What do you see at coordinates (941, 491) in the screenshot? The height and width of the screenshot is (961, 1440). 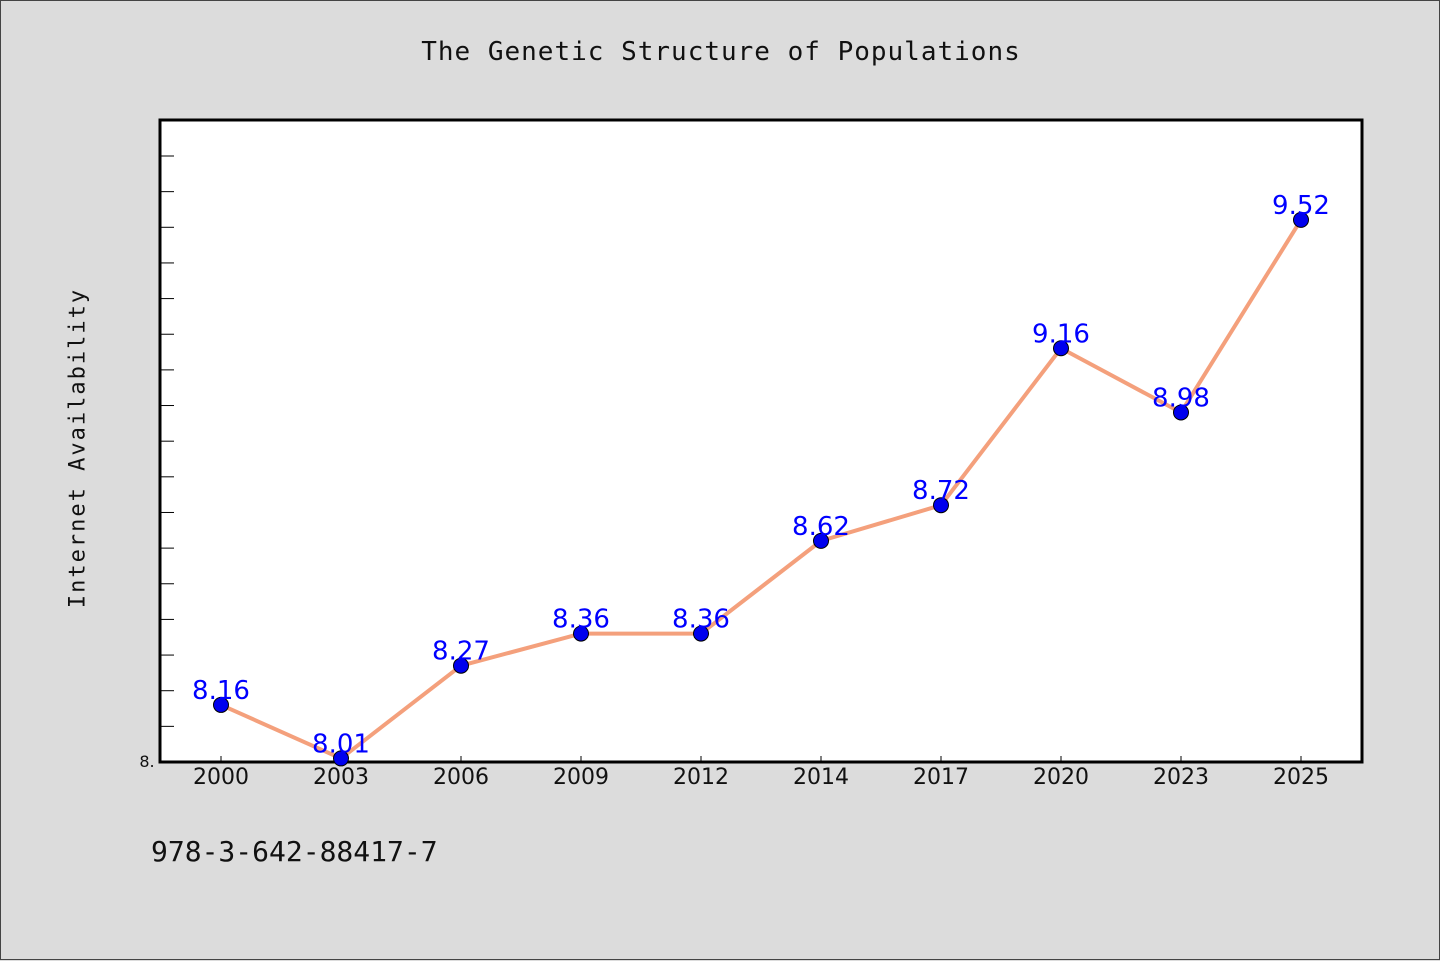 I see `data-label: 8.72` at bounding box center [941, 491].